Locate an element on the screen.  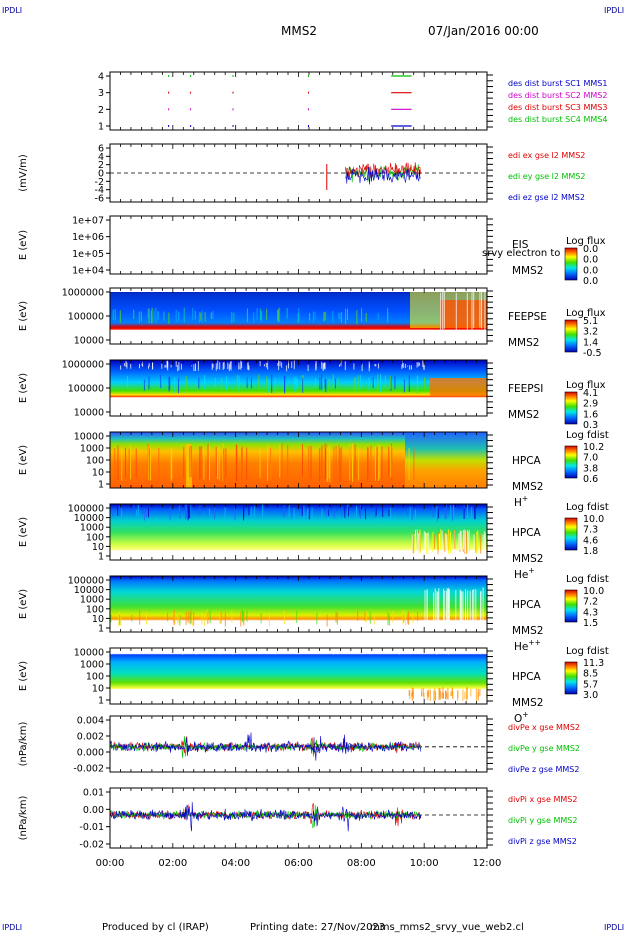
colorbar-tick: 0.3 is located at coordinates (590, 425).